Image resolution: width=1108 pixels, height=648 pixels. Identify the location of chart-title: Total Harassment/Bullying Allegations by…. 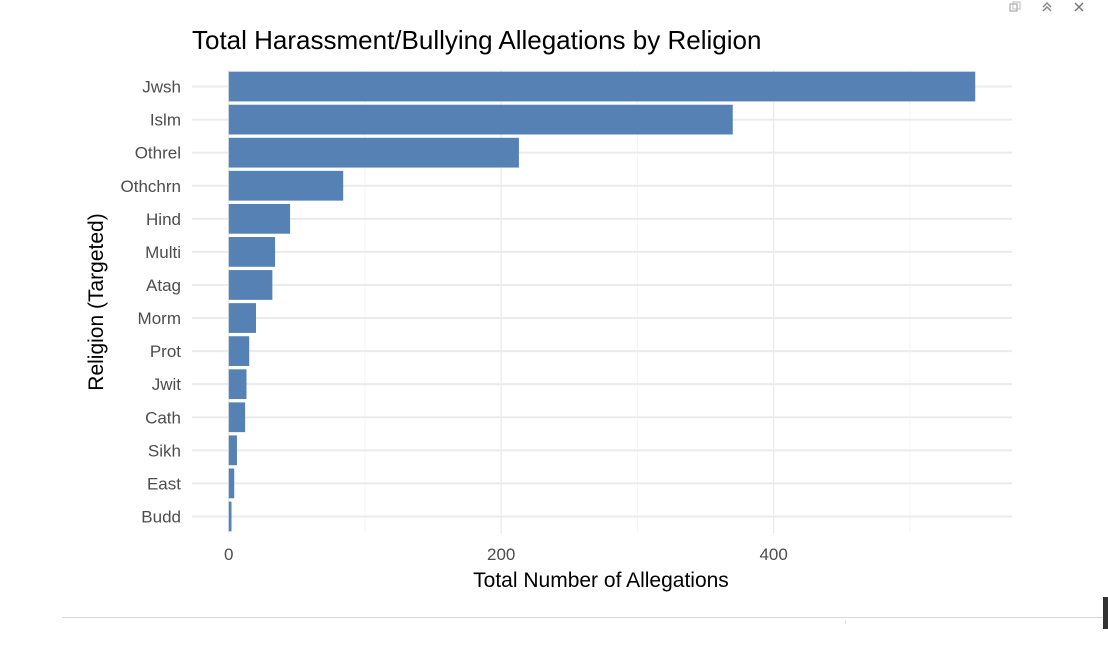
(476, 40).